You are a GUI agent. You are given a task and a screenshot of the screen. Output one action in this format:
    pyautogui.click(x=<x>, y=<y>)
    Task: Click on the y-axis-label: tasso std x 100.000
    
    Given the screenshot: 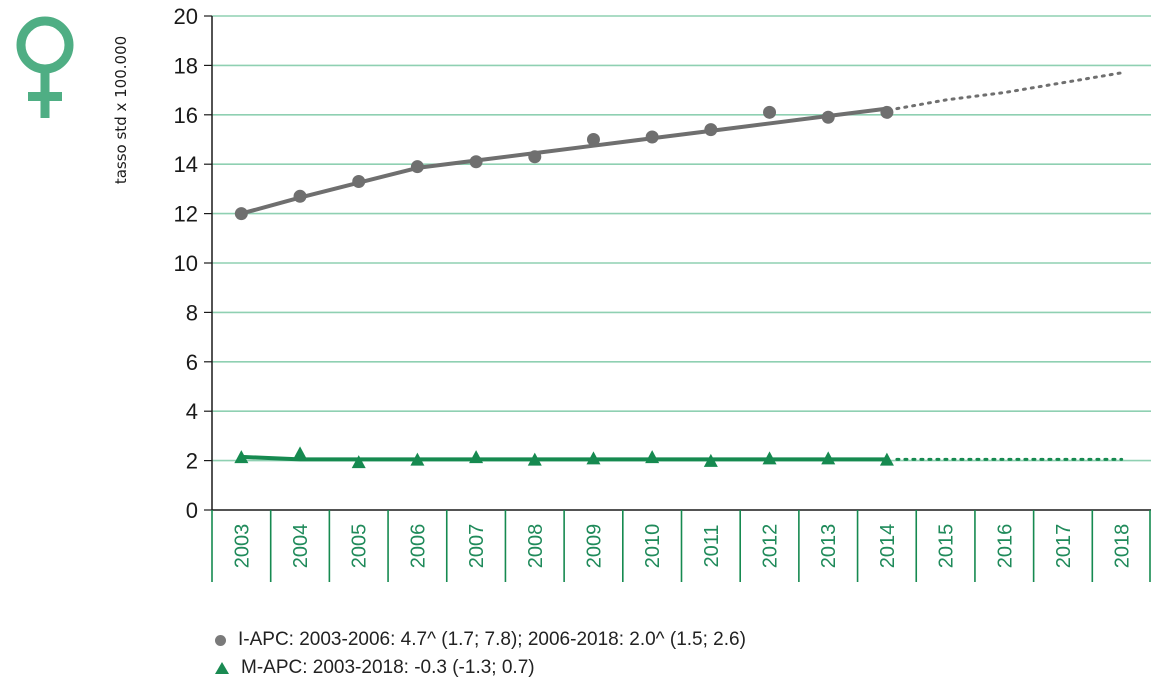 What is the action you would take?
    pyautogui.click(x=121, y=110)
    